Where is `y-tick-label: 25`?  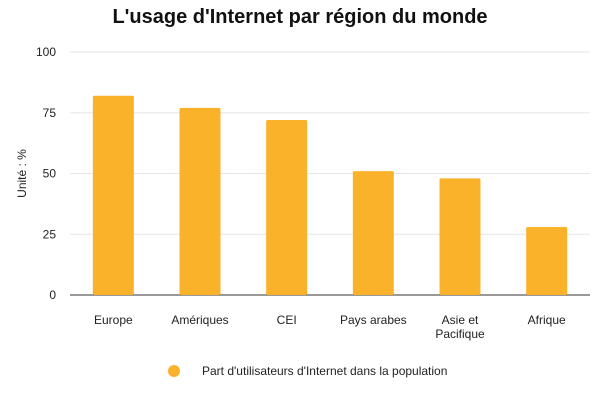 y-tick-label: 25 is located at coordinates (50, 234).